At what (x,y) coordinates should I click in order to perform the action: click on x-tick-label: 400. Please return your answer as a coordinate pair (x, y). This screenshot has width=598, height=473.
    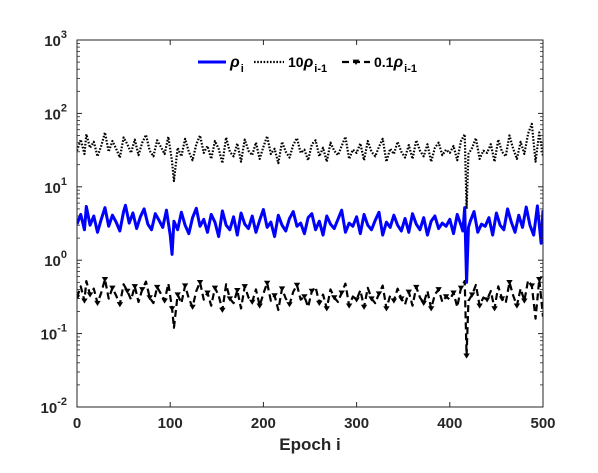
    Looking at the image, I should click on (449, 423).